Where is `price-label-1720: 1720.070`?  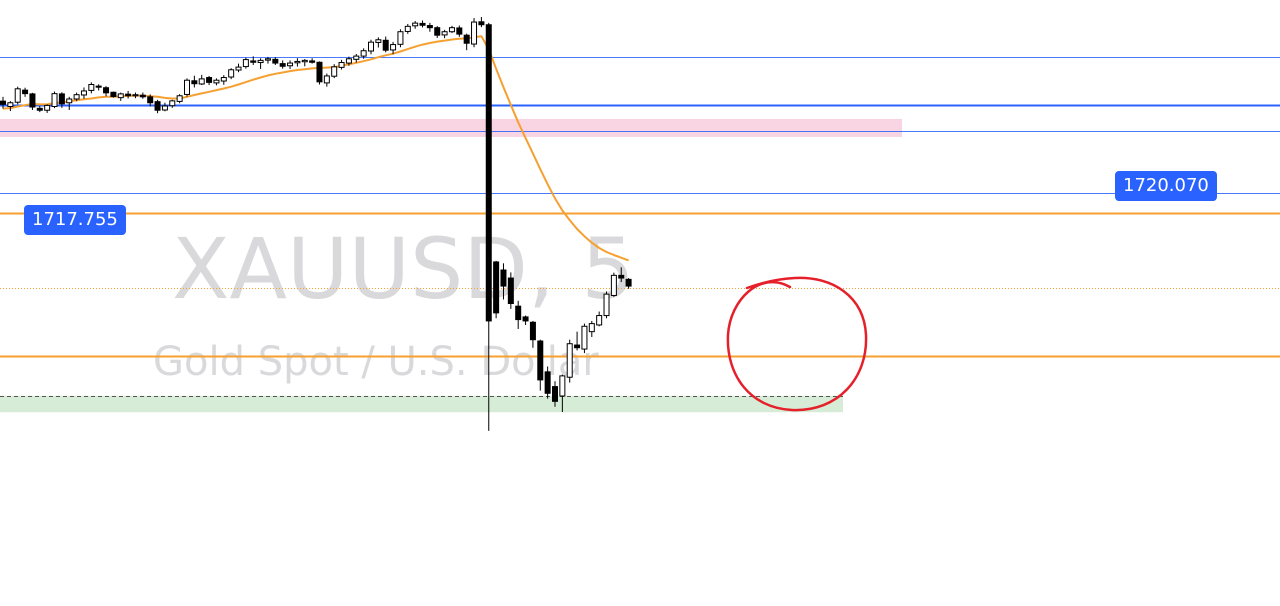 price-label-1720: 1720.070 is located at coordinates (1166, 186).